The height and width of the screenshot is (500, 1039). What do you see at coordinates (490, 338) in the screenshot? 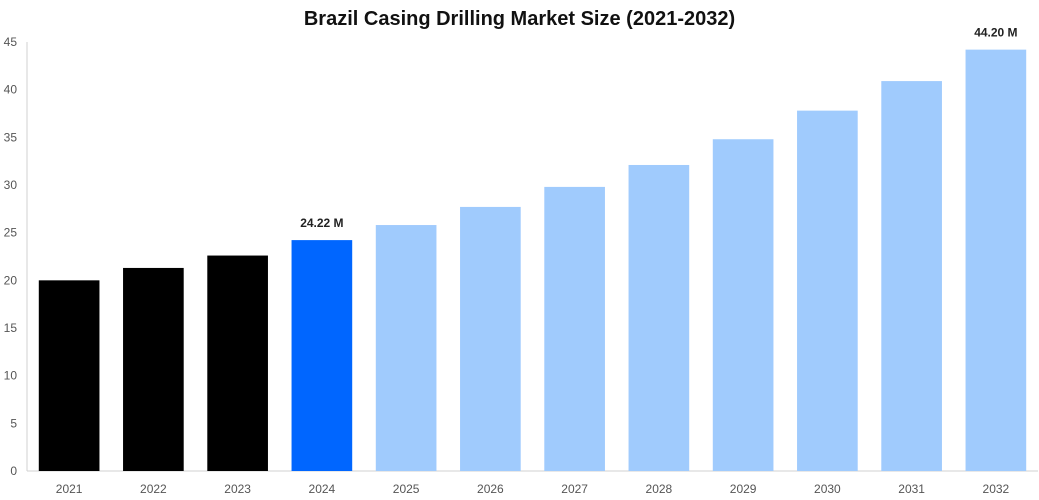
I see `bar-2026` at bounding box center [490, 338].